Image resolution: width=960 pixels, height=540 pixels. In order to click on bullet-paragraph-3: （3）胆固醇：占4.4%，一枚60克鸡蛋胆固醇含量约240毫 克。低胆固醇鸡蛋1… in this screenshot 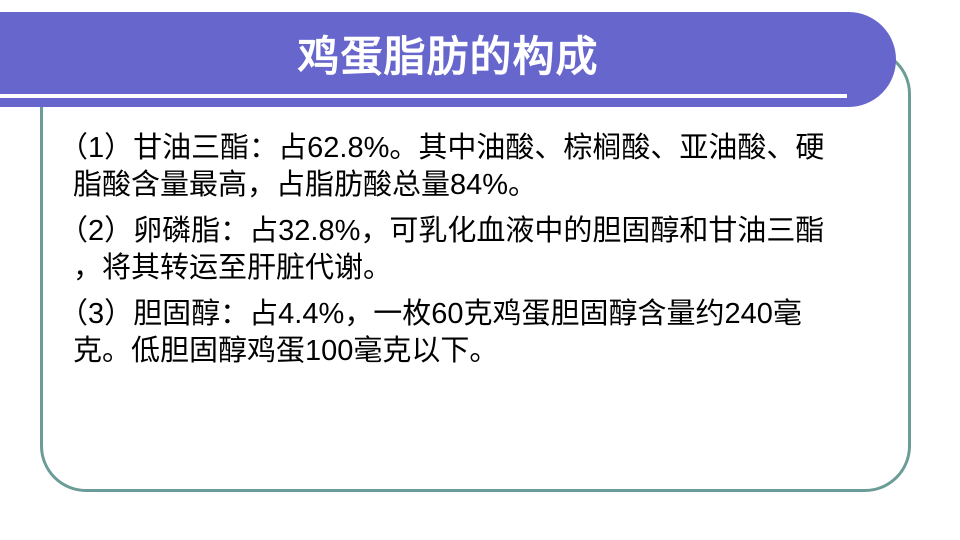, I will do `click(480, 333)`.